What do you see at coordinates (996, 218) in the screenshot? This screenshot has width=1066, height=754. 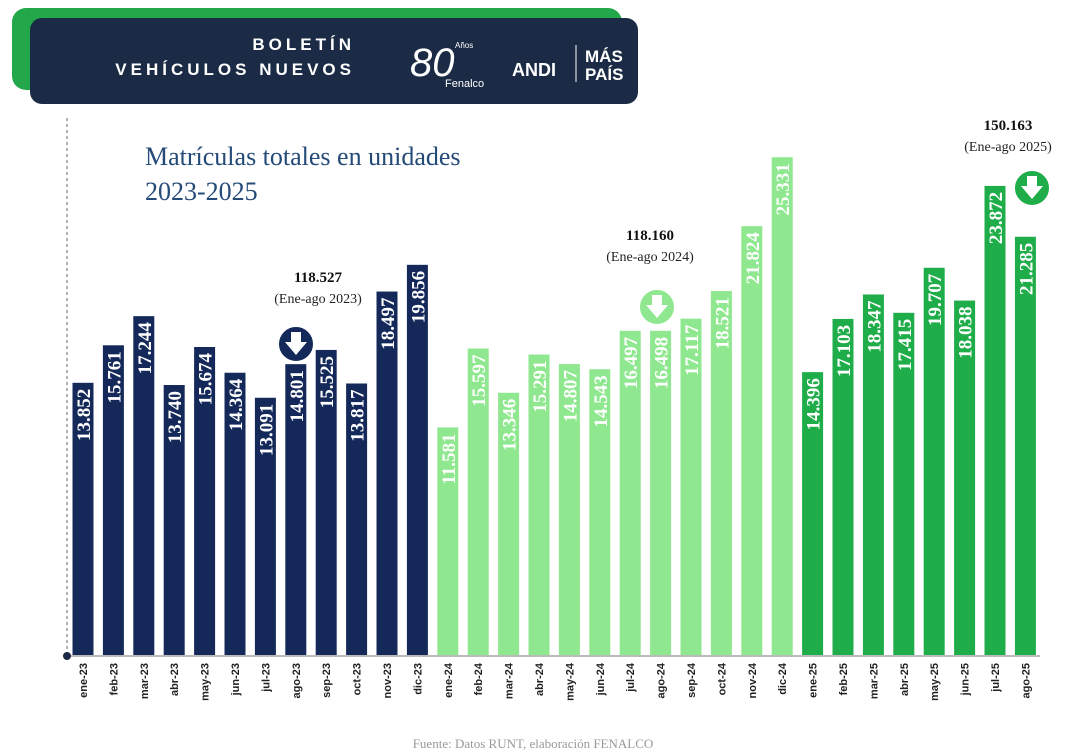 I see `value-label: 23.872` at bounding box center [996, 218].